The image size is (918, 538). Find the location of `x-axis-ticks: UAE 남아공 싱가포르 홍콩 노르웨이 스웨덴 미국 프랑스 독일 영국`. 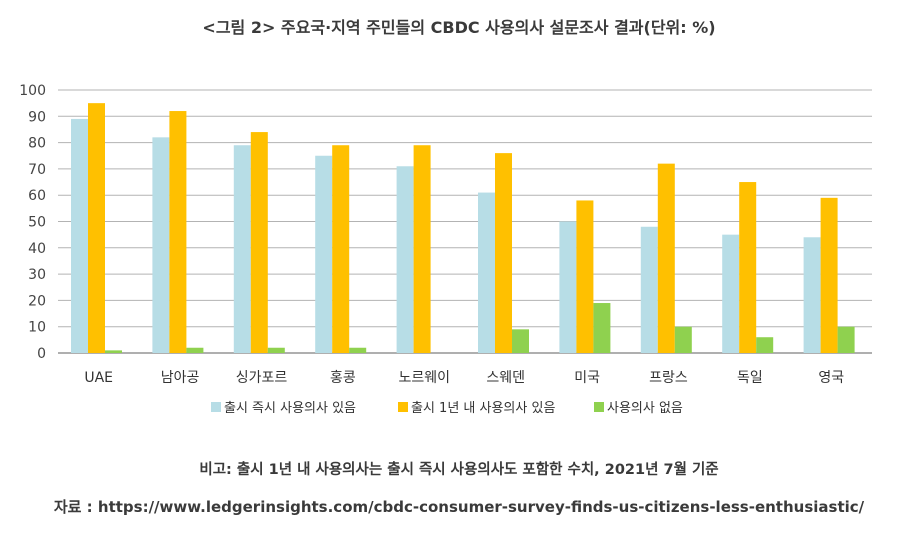

x-axis-ticks: UAE 남아공 싱가포르 홍콩 노르웨이 스웨덴 미국 프랑스 독일 영국 is located at coordinates (464, 378).